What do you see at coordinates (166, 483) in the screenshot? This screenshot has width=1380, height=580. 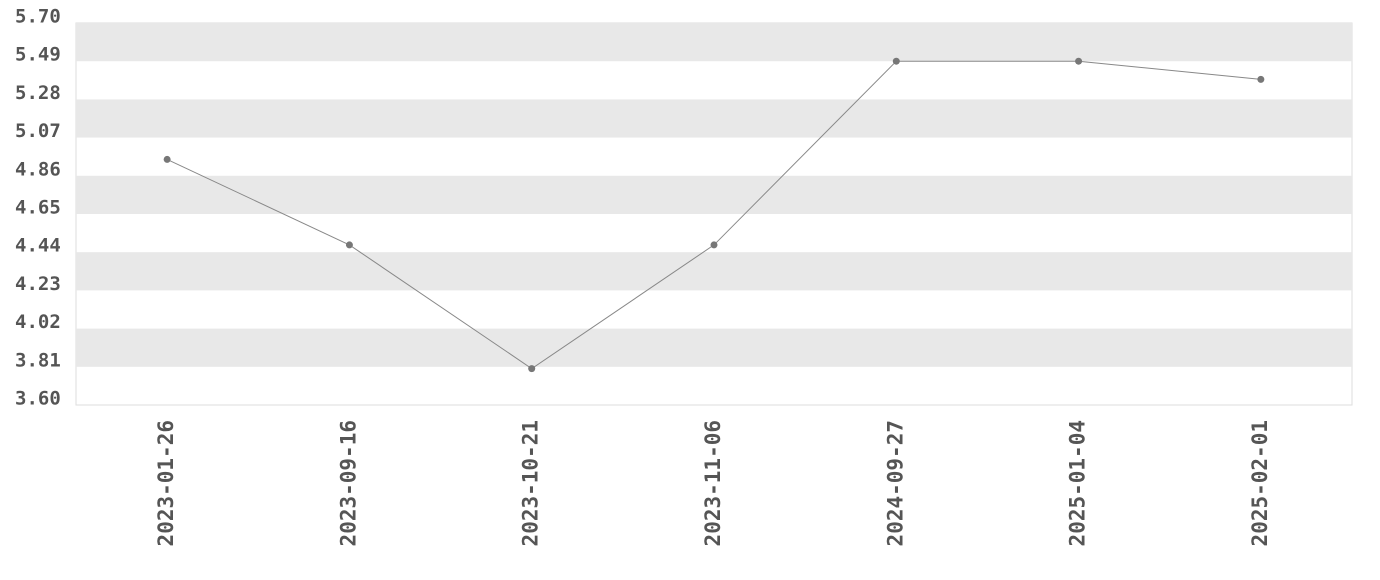 I see `x-tick-label: 2023-01-26` at bounding box center [166, 483].